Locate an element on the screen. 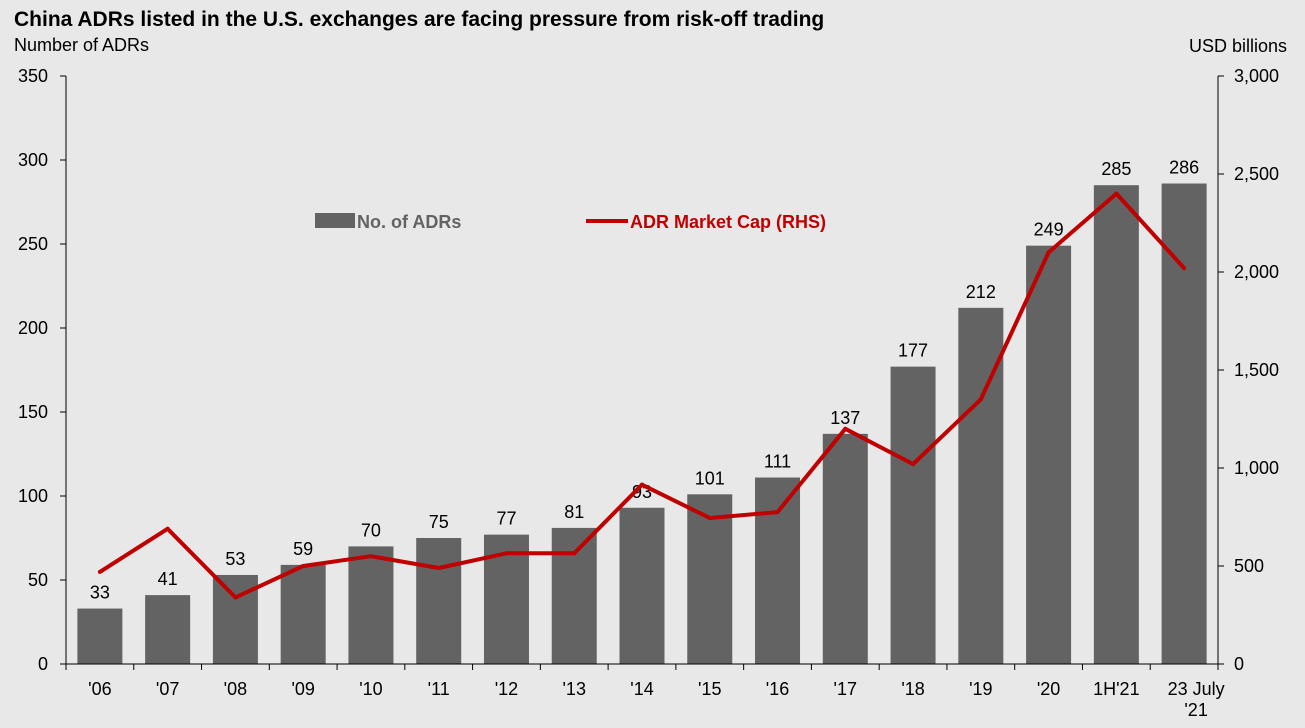 This screenshot has width=1305, height=728. bar-value-label: 59 is located at coordinates (303, 549).